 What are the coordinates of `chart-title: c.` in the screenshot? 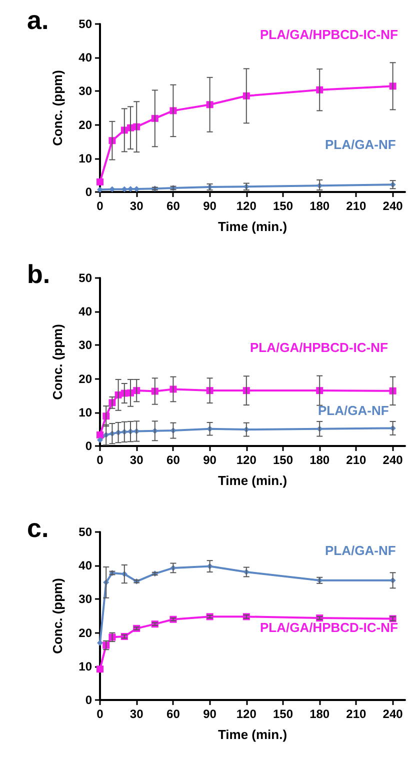 It's located at (38, 528).